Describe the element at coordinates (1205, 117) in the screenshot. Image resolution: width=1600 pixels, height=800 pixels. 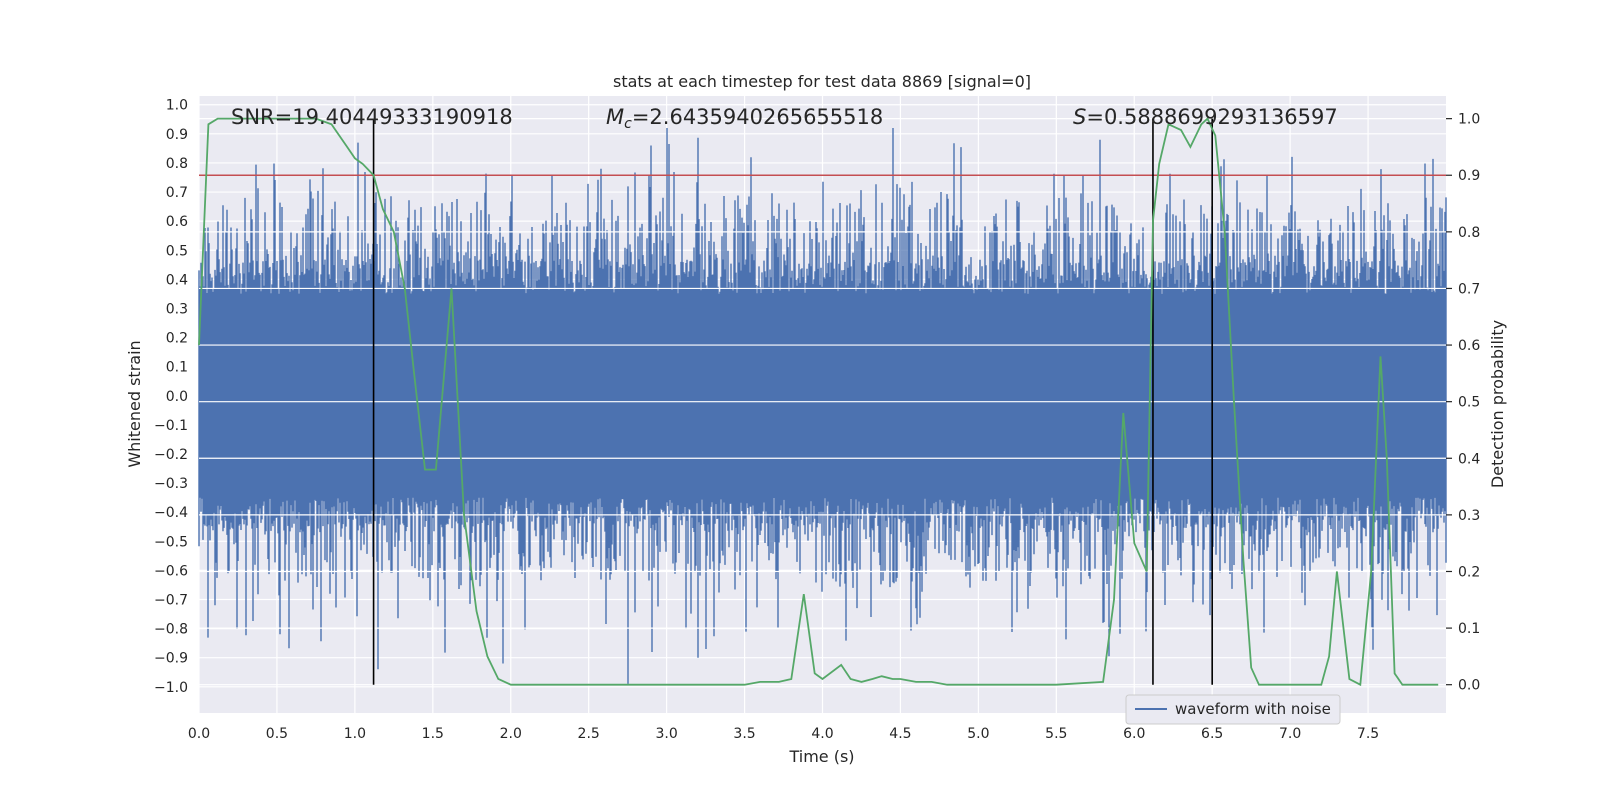
I see `s-annotation: S=0.5888699293136597` at that location.